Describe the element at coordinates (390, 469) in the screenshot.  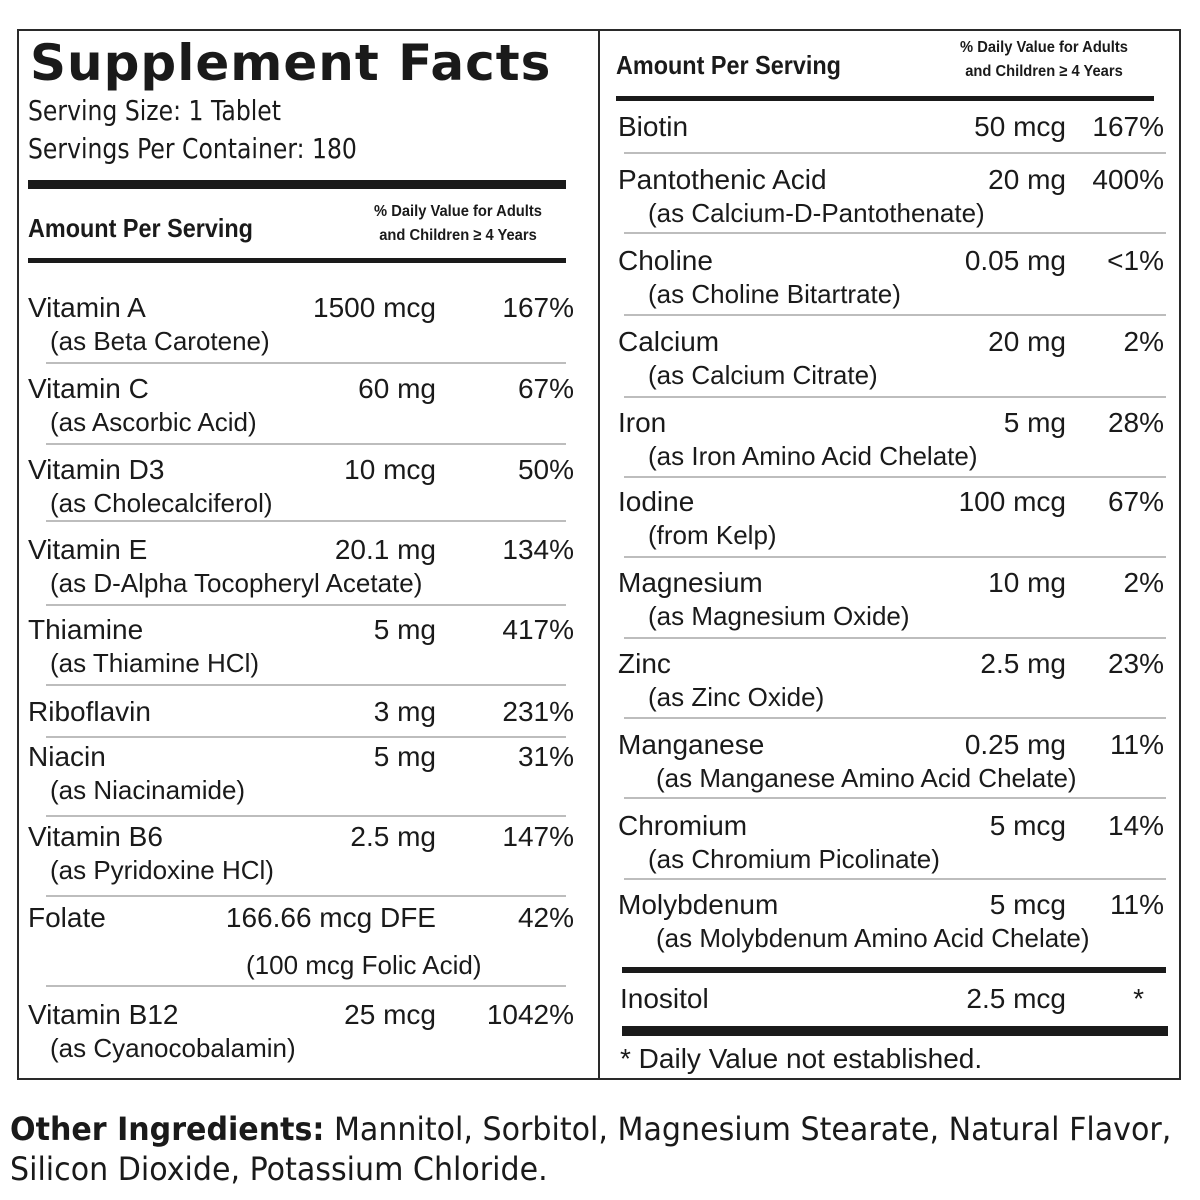
I see `nutrient-amount: 10 mcg` at that location.